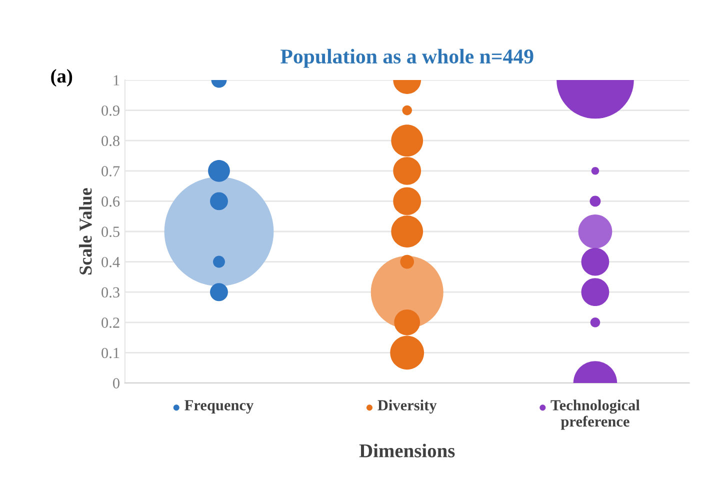  What do you see at coordinates (85, 231) in the screenshot?
I see `y-axis-title: Scale Value` at bounding box center [85, 231].